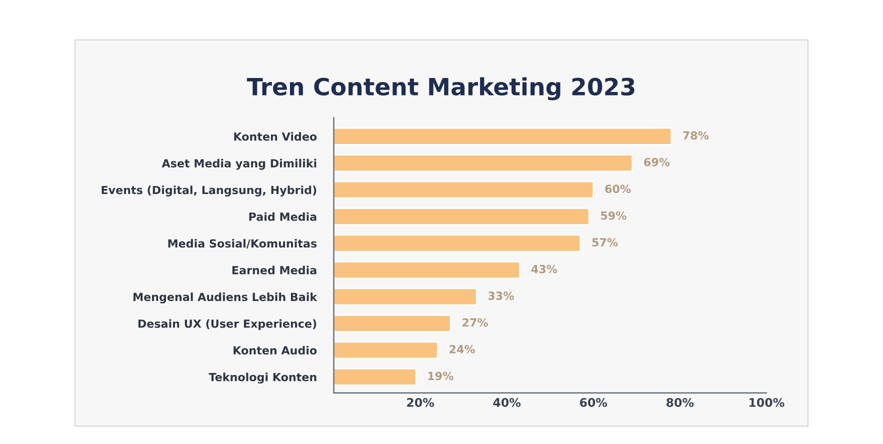 This screenshot has width=883, height=444. What do you see at coordinates (605, 242) in the screenshot?
I see `data-label: 57%` at bounding box center [605, 242].